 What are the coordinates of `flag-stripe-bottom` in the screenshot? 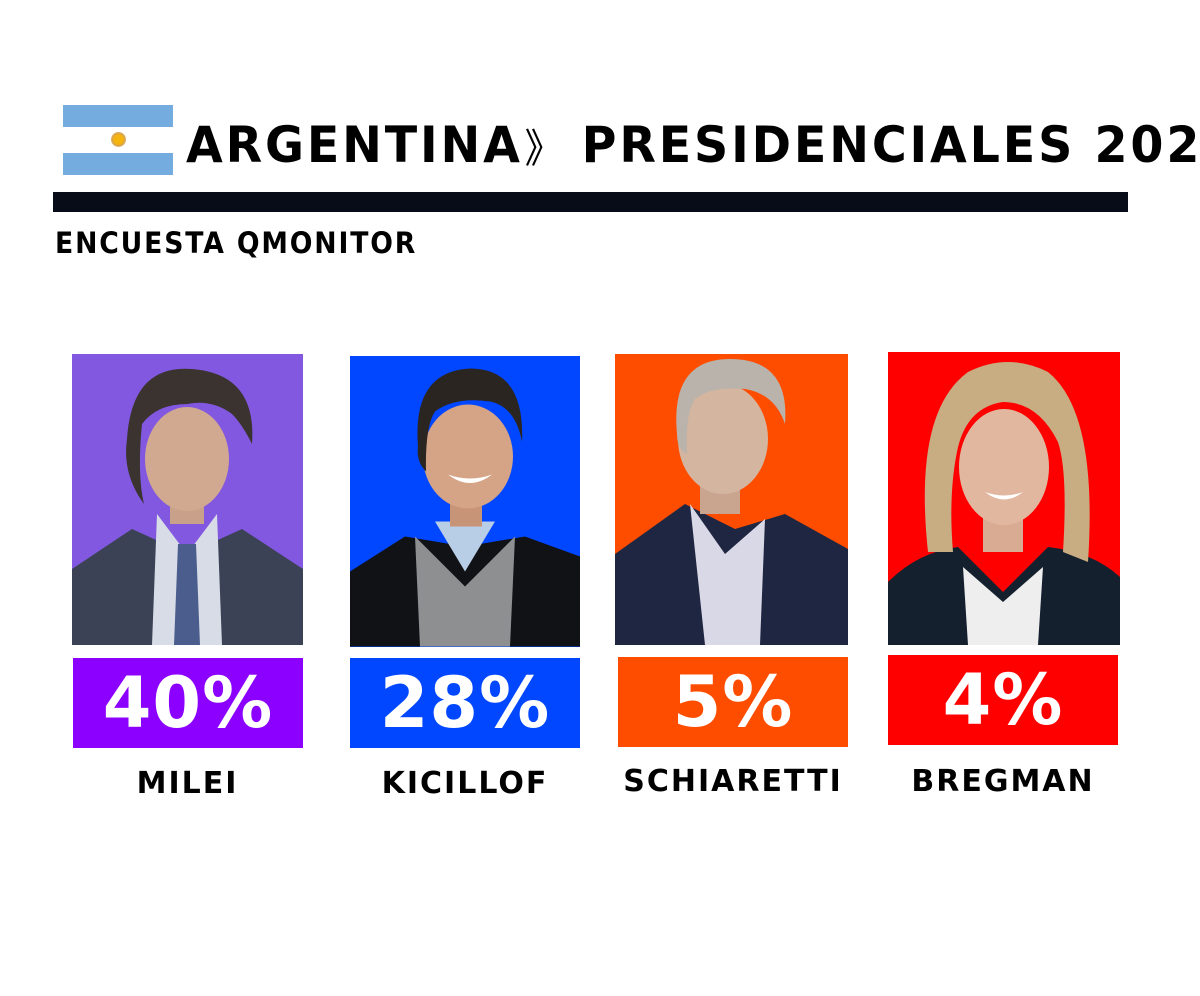 It's located at (118, 164).